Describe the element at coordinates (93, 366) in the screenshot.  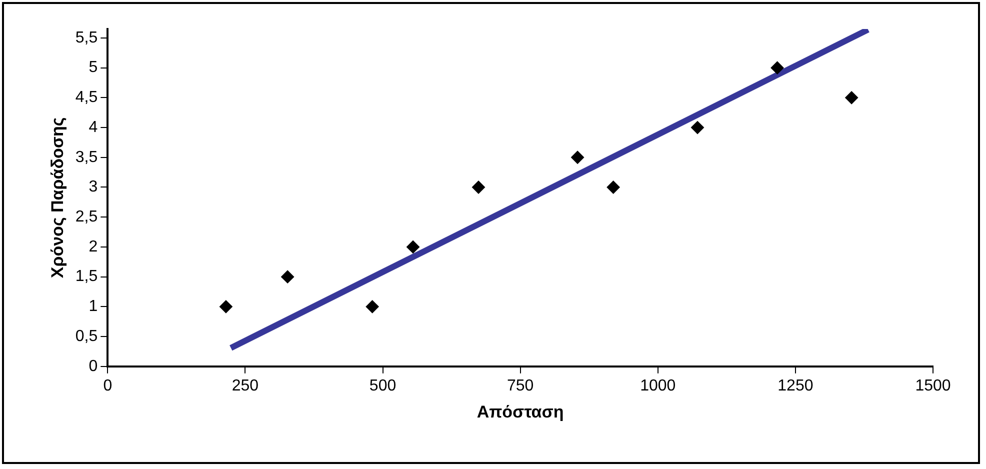
I see `y-tick-label: 0` at that location.